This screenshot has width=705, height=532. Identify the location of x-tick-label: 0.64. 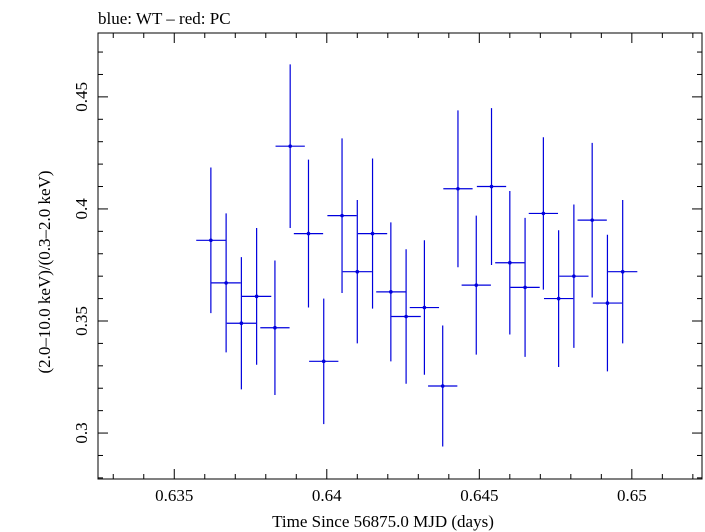
(327, 495).